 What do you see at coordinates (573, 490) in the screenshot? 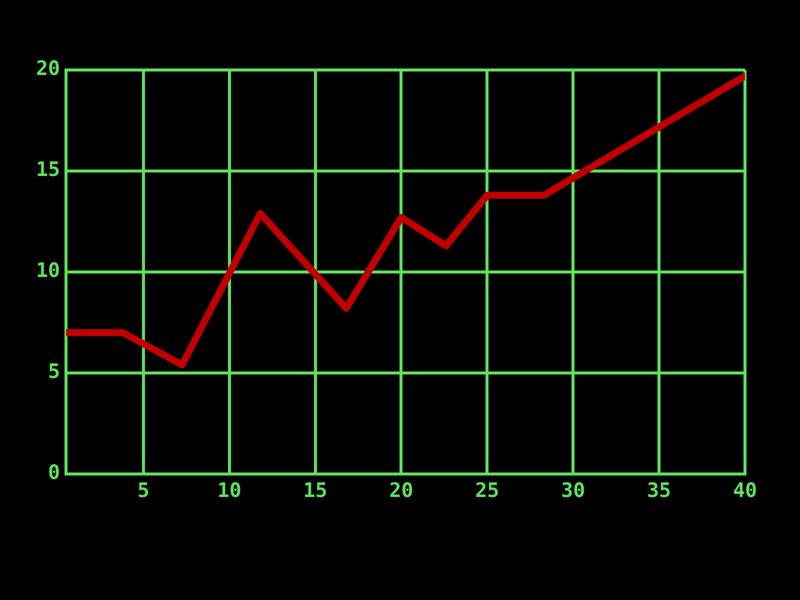
I see `x-tick-label: 30` at bounding box center [573, 490].